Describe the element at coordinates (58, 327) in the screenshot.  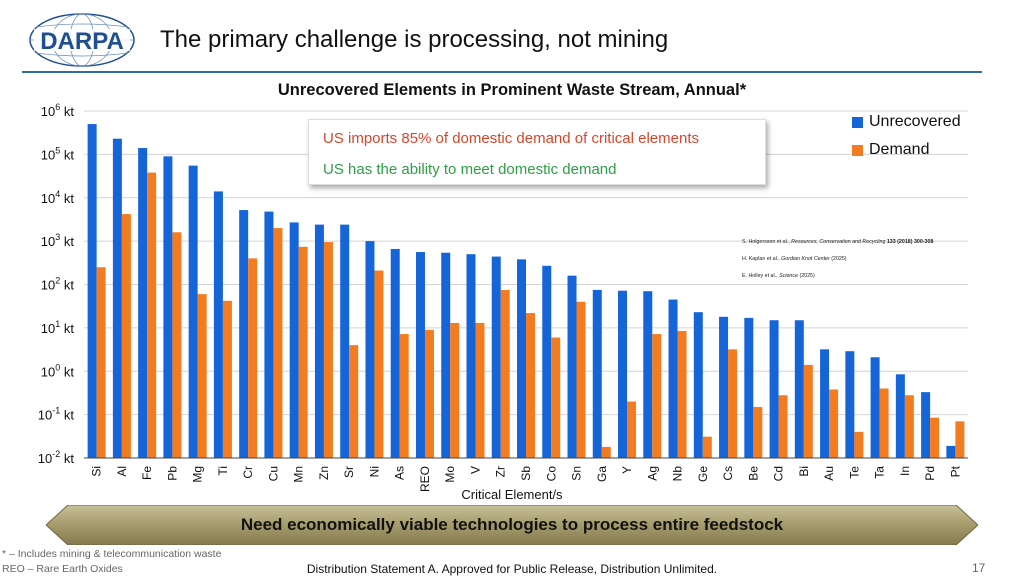
I see `y-tick-label: 101 kt` at that location.